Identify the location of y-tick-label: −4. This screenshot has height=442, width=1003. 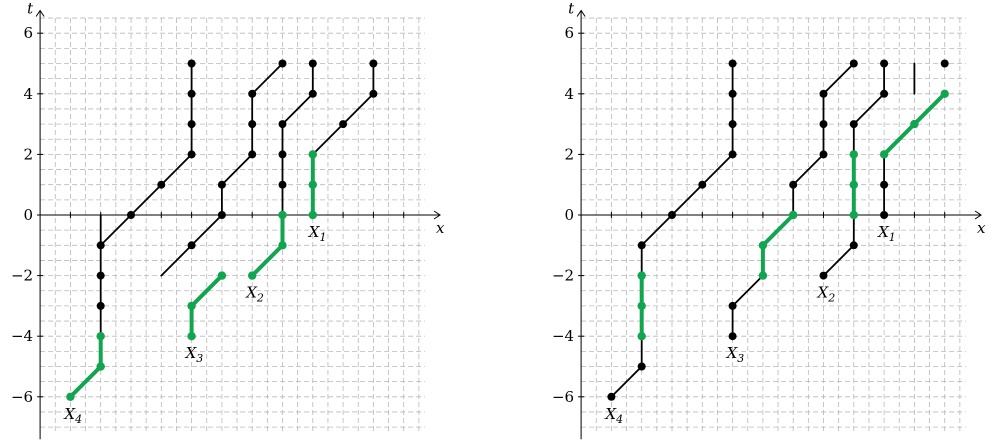
(563, 336).